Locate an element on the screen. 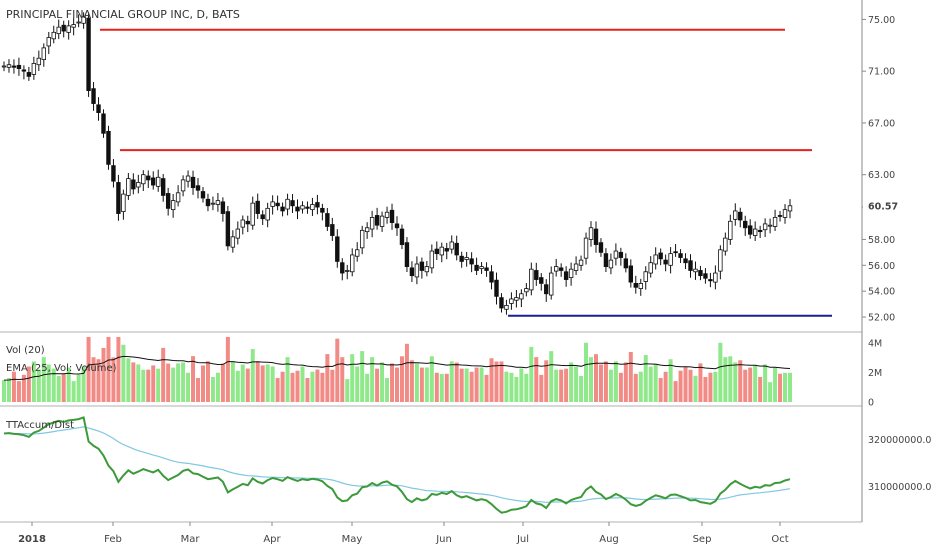  x-tick-label: Mar is located at coordinates (191, 539).